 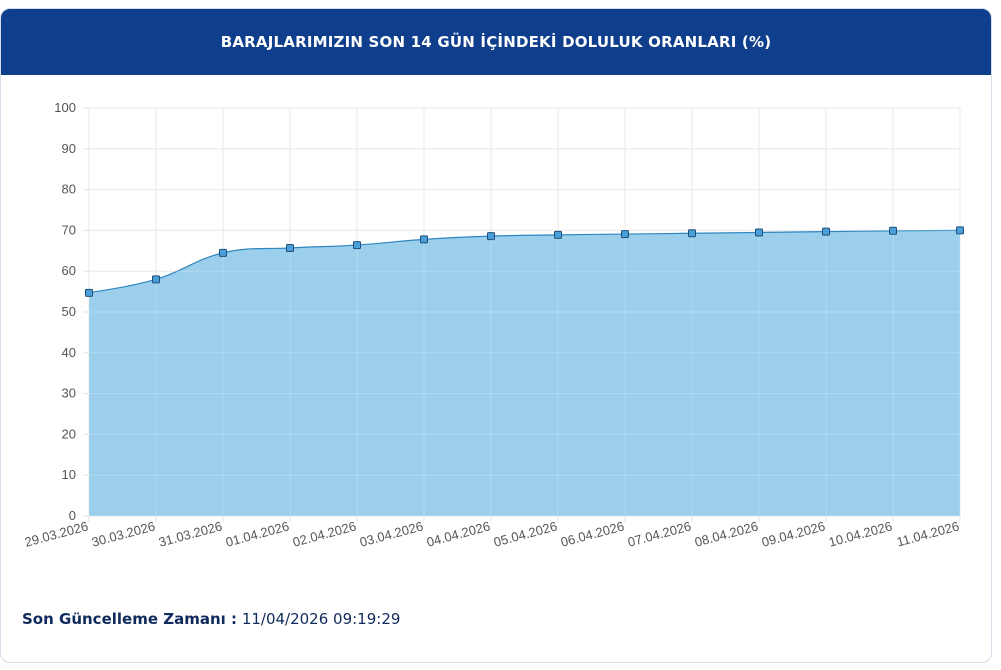 I want to click on x-tick-label: 10.04.2026, so click(x=860, y=533).